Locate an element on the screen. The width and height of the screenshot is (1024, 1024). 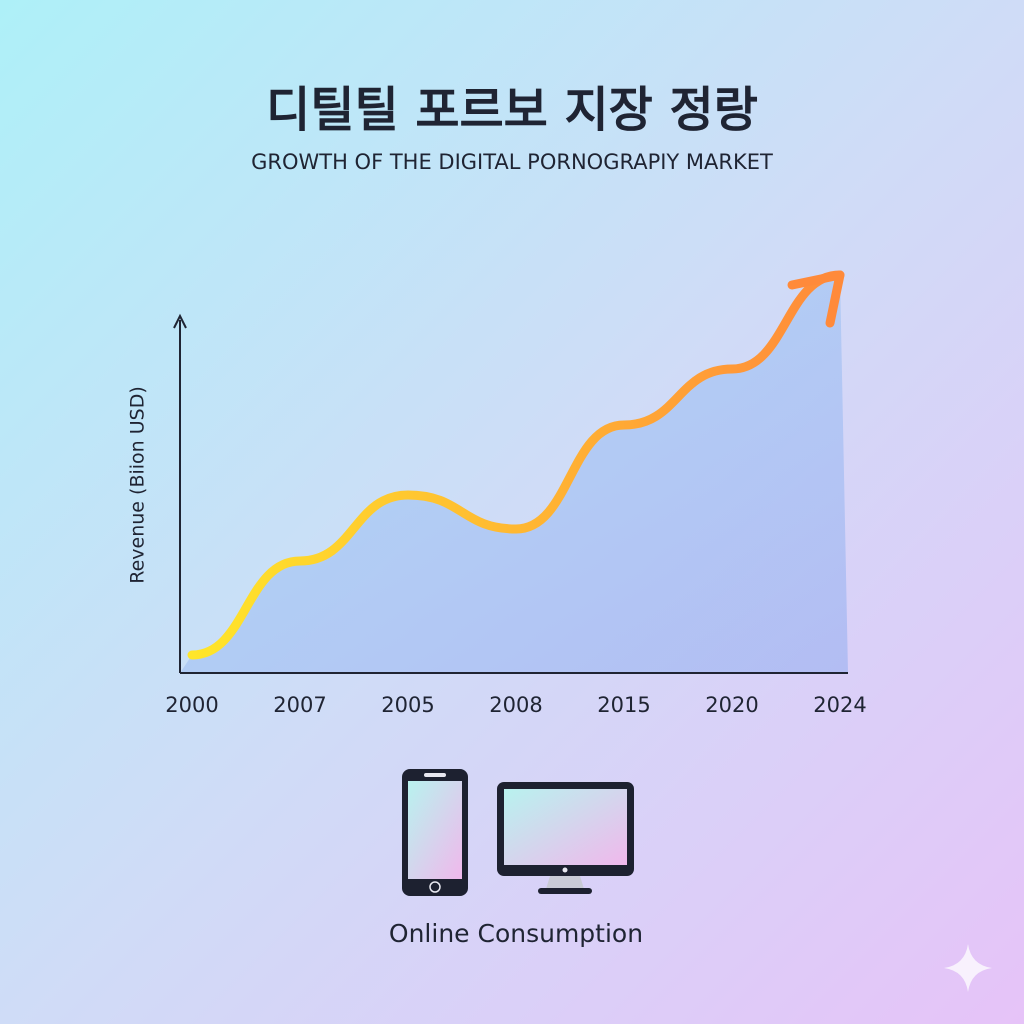
chart-title: 디틸틸 포르보 지장 정랑 is located at coordinates (512, 110).